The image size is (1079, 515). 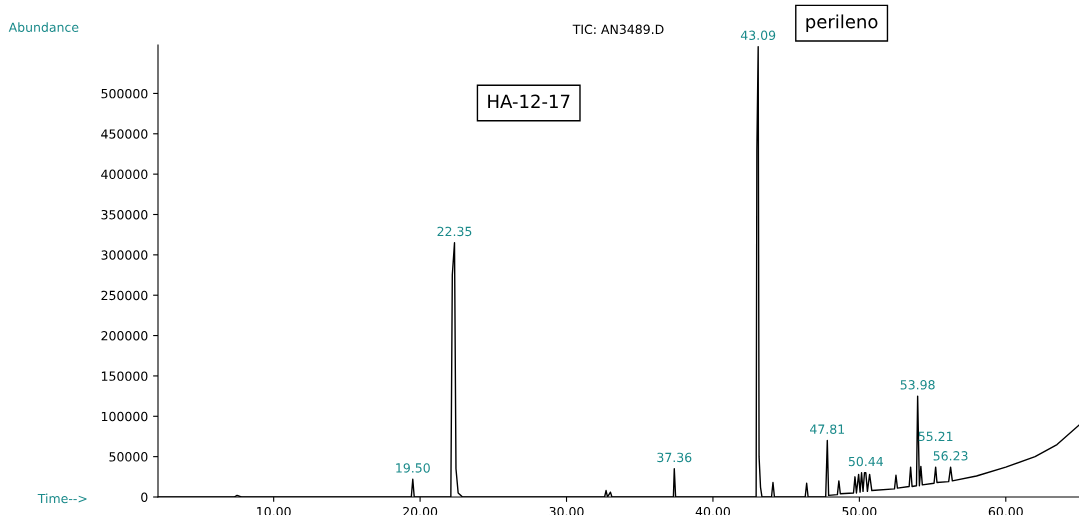 I want to click on y-tick-label: 500000, so click(x=124, y=93).